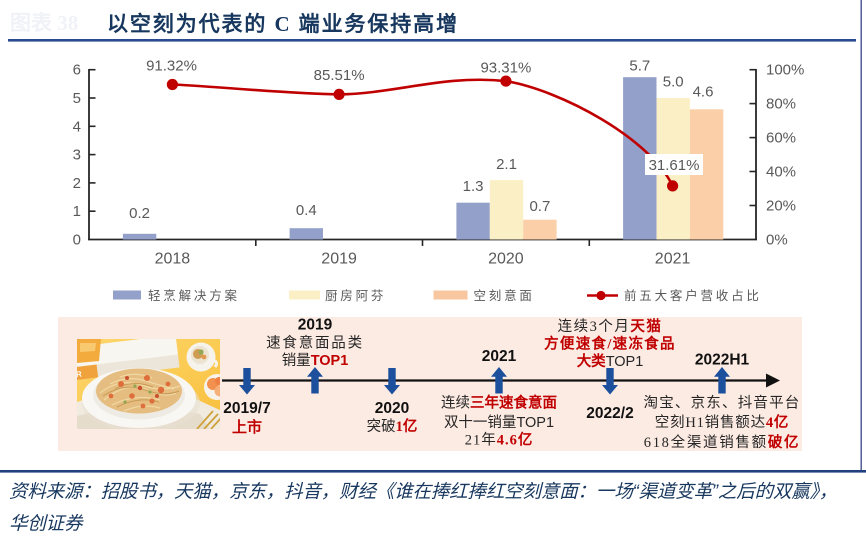 The width and height of the screenshot is (866, 537). I want to click on svg-text: 4.6, so click(703, 92).